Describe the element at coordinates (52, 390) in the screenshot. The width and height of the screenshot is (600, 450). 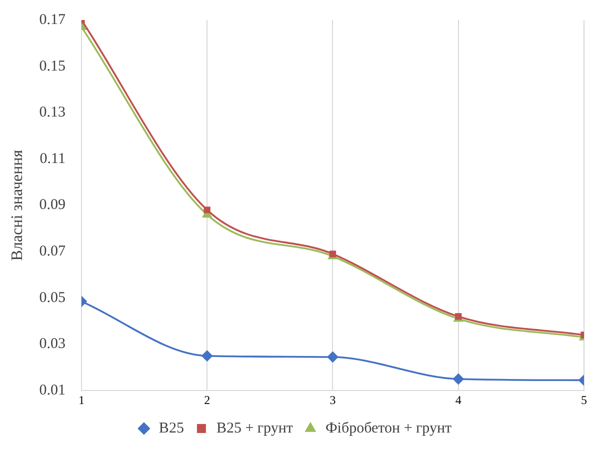
I see `y-tick-label: 0.01` at that location.